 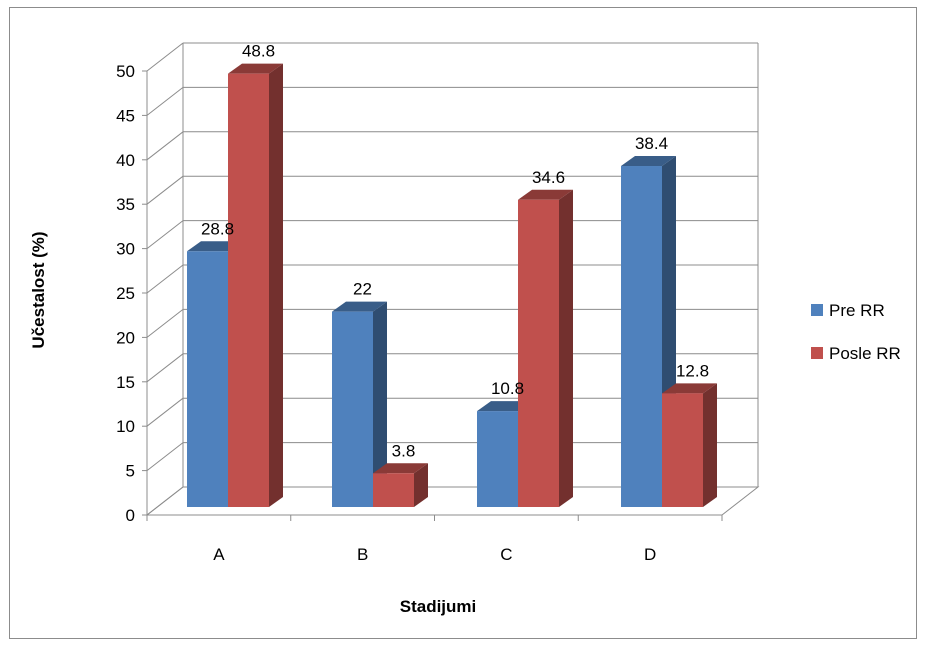 I want to click on data-label: 38.4, so click(x=651, y=143).